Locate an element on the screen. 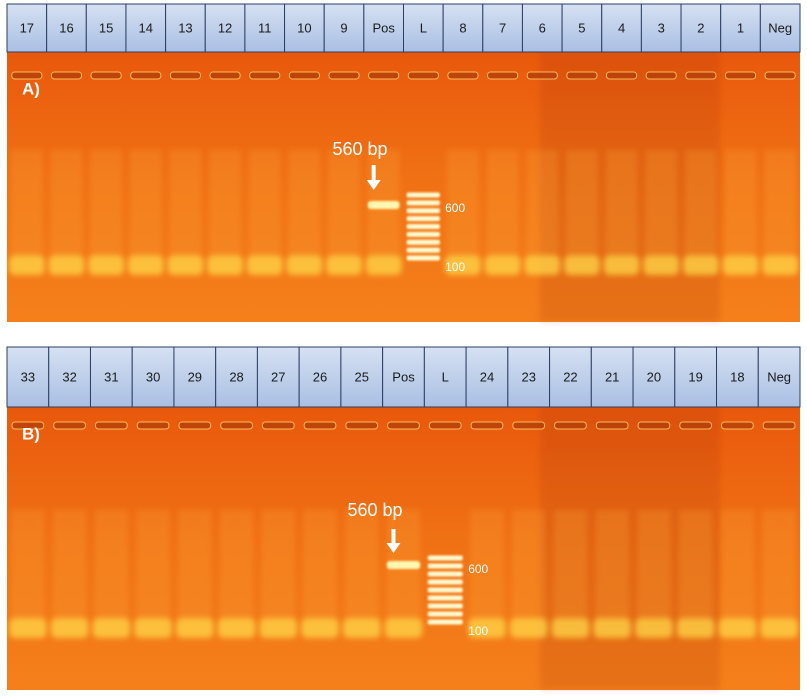 This screenshot has height=699, width=807. lane-label: 33 is located at coordinates (28, 376).